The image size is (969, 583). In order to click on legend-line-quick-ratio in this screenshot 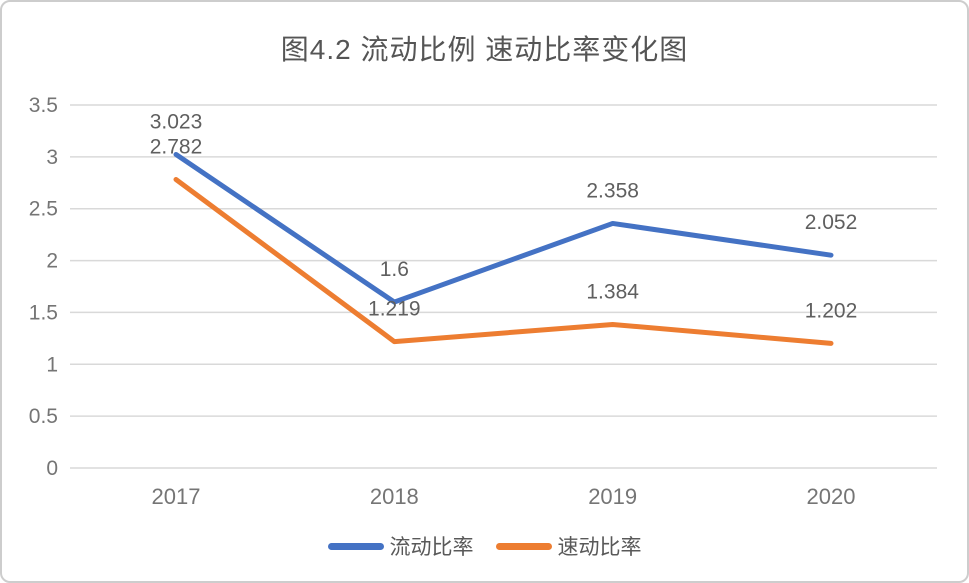, I will do `click(523, 546)`.